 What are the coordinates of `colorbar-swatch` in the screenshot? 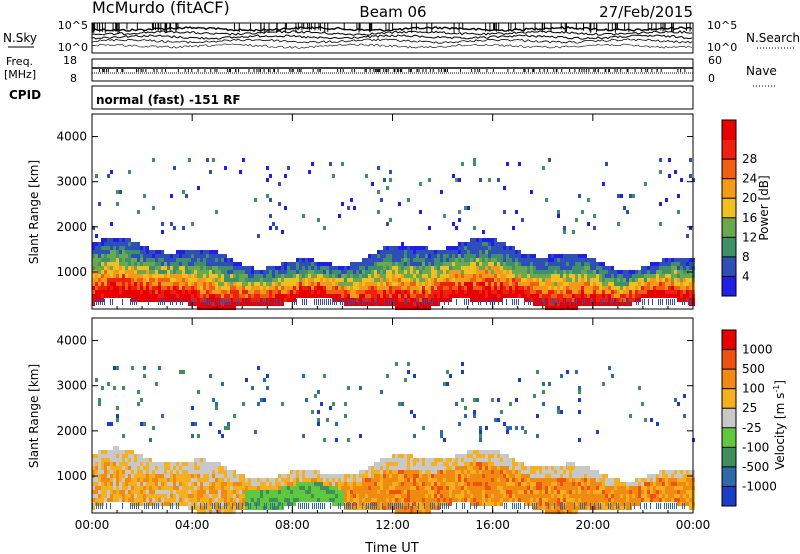 It's located at (729, 208).